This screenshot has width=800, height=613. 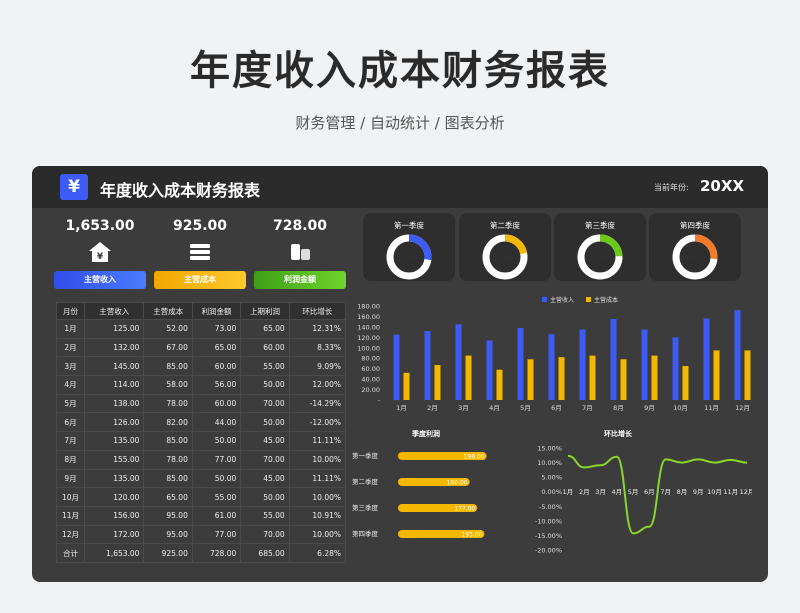 What do you see at coordinates (419, 495) in the screenshot?
I see `quarter-profit-chart: 第一季度 198.00 第二季度 160.00 第三季度 177.00 第四季度 193.00` at bounding box center [419, 495].